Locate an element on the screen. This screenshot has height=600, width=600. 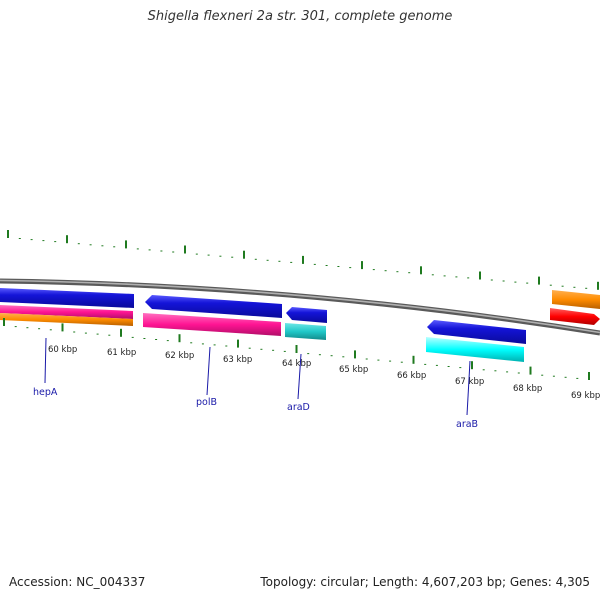
ruler-label-65kbp: 65 kbp is located at coordinates (353, 370).